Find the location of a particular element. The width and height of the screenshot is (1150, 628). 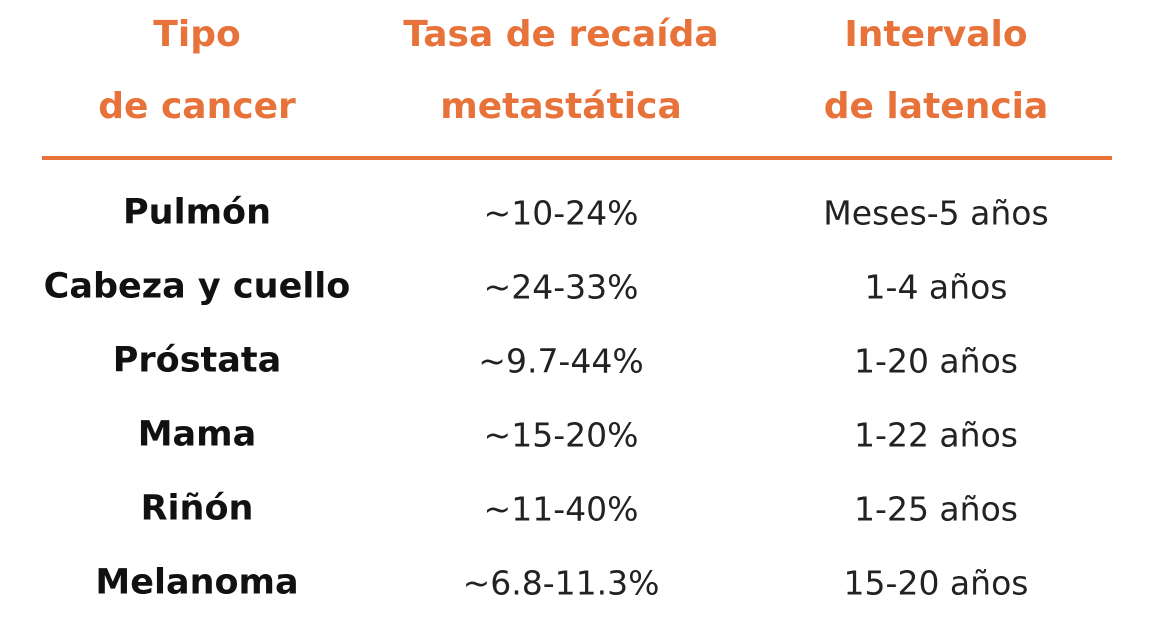

header-rule is located at coordinates (577, 158).